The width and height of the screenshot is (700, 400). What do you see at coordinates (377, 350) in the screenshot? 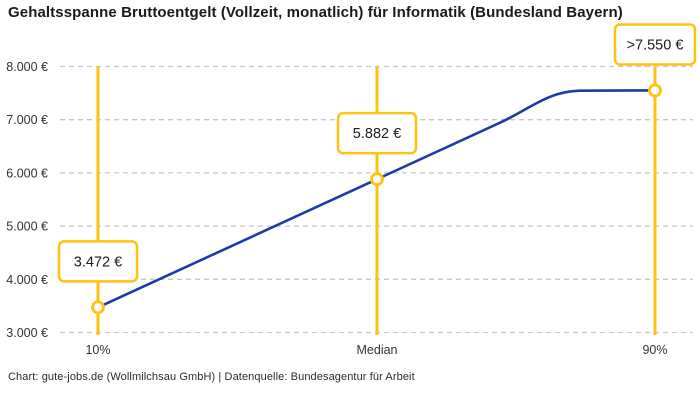
I see `x-axis-tick-label: Median` at bounding box center [377, 350].